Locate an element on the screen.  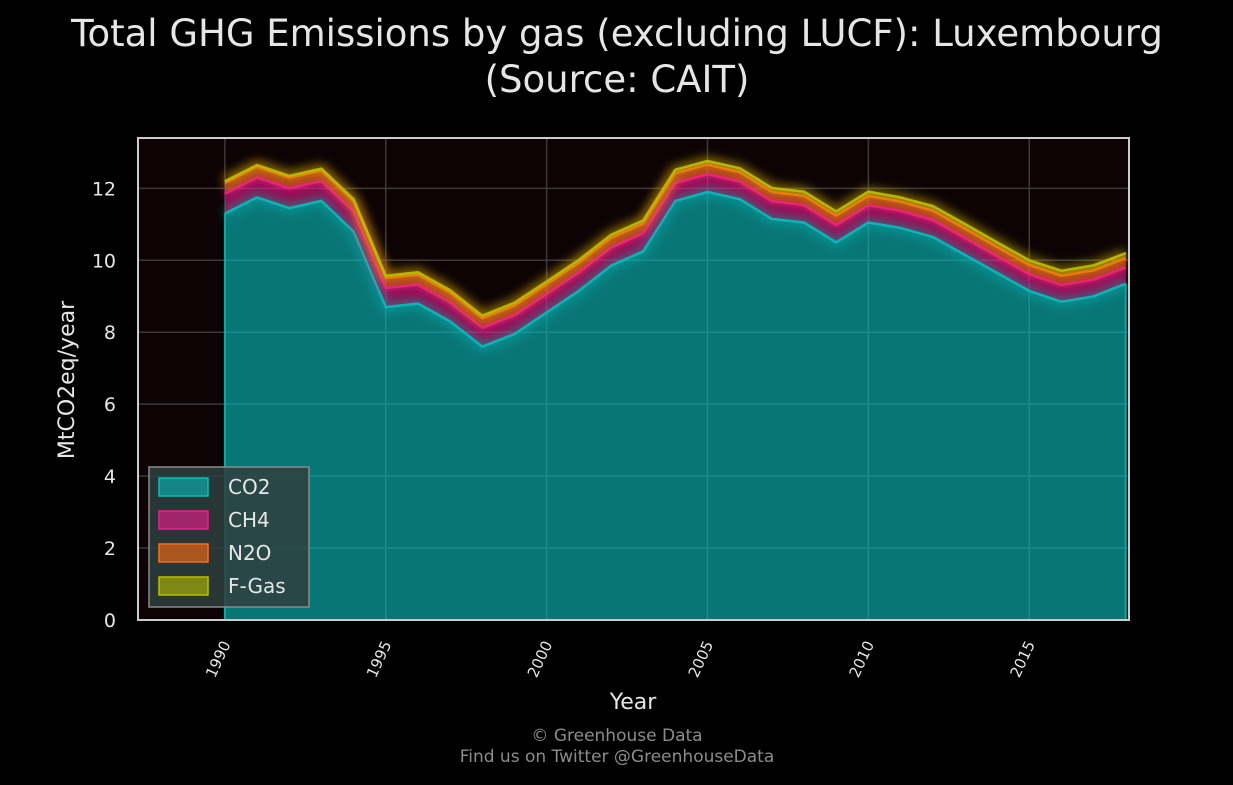
series-line-f-gas is located at coordinates (675, 238).